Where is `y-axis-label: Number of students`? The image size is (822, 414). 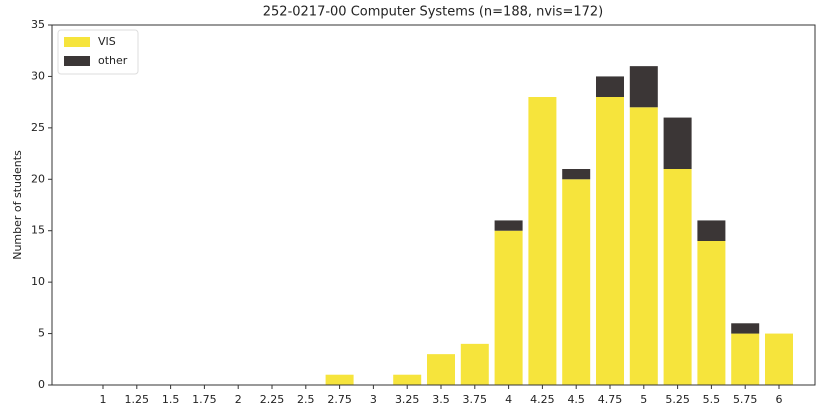 y-axis-label: Number of students is located at coordinates (17, 205).